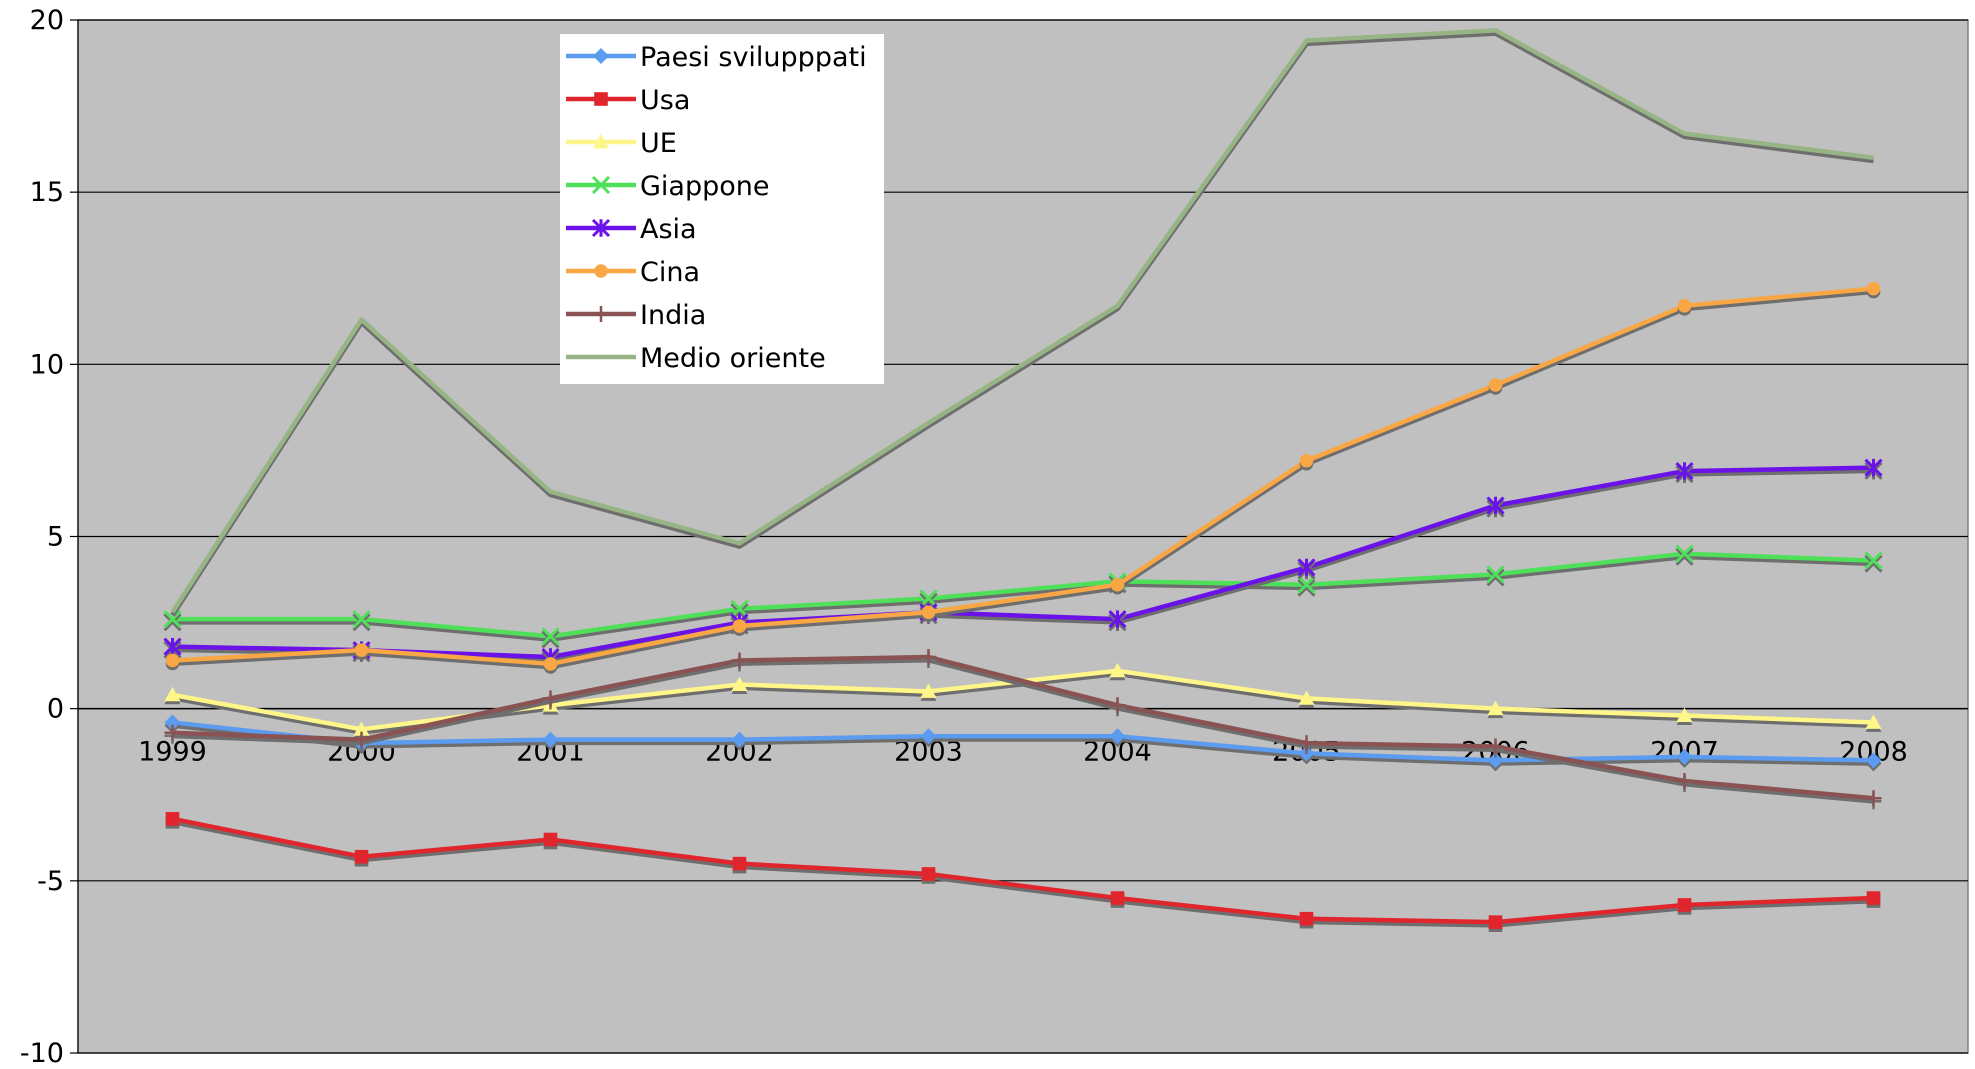 Image resolution: width=1975 pixels, height=1069 pixels. Describe the element at coordinates (665, 100) in the screenshot. I see `legend-label: Usa` at that location.